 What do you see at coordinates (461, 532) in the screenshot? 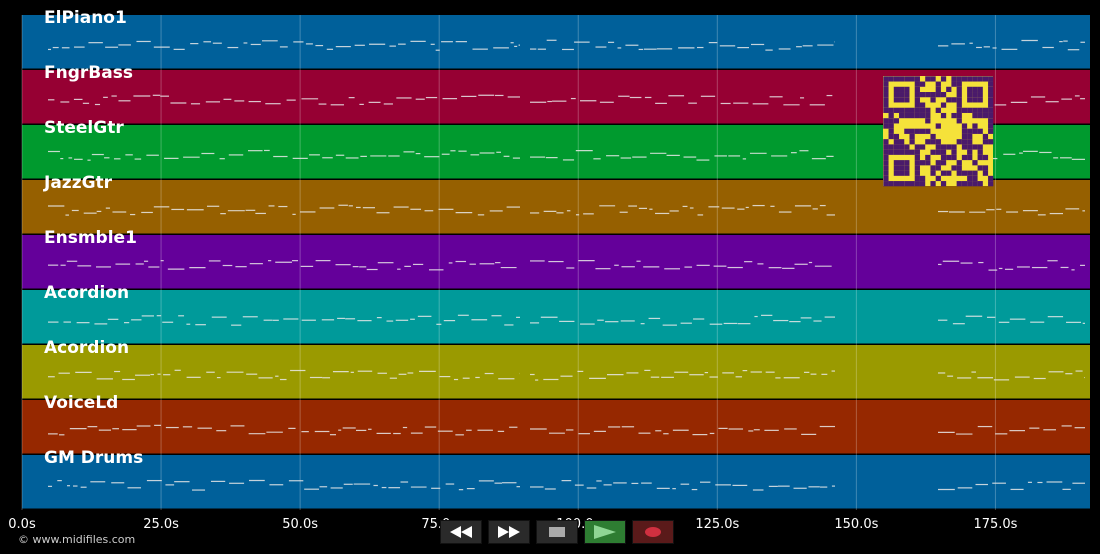
I see `rewind-button` at bounding box center [461, 532].